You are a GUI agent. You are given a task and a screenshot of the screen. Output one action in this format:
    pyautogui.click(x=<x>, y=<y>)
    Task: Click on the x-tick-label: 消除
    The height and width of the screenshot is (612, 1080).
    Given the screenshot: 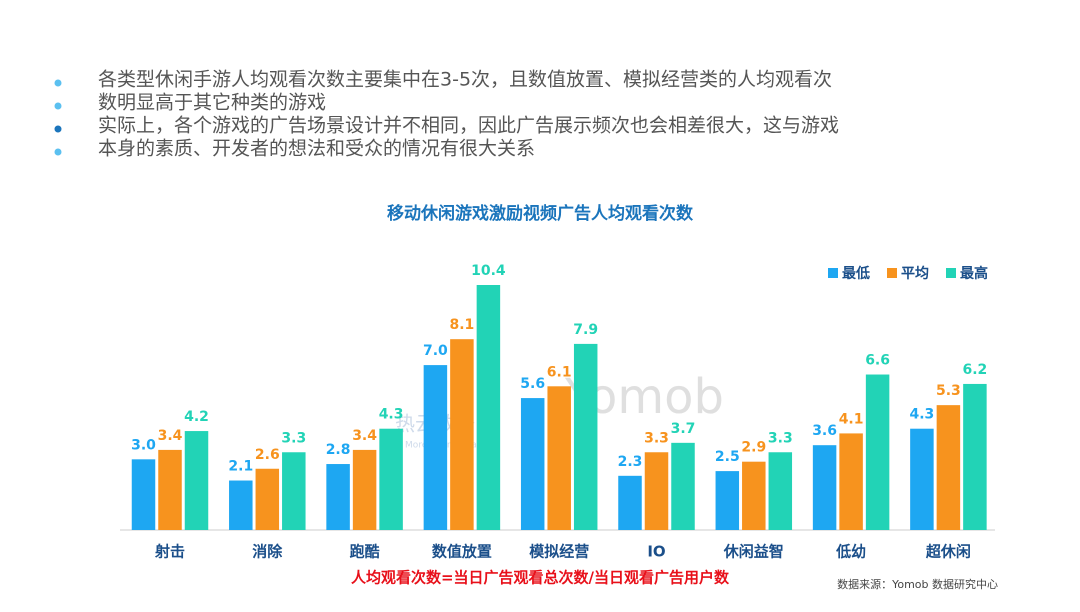 What is the action you would take?
    pyautogui.click(x=267, y=552)
    